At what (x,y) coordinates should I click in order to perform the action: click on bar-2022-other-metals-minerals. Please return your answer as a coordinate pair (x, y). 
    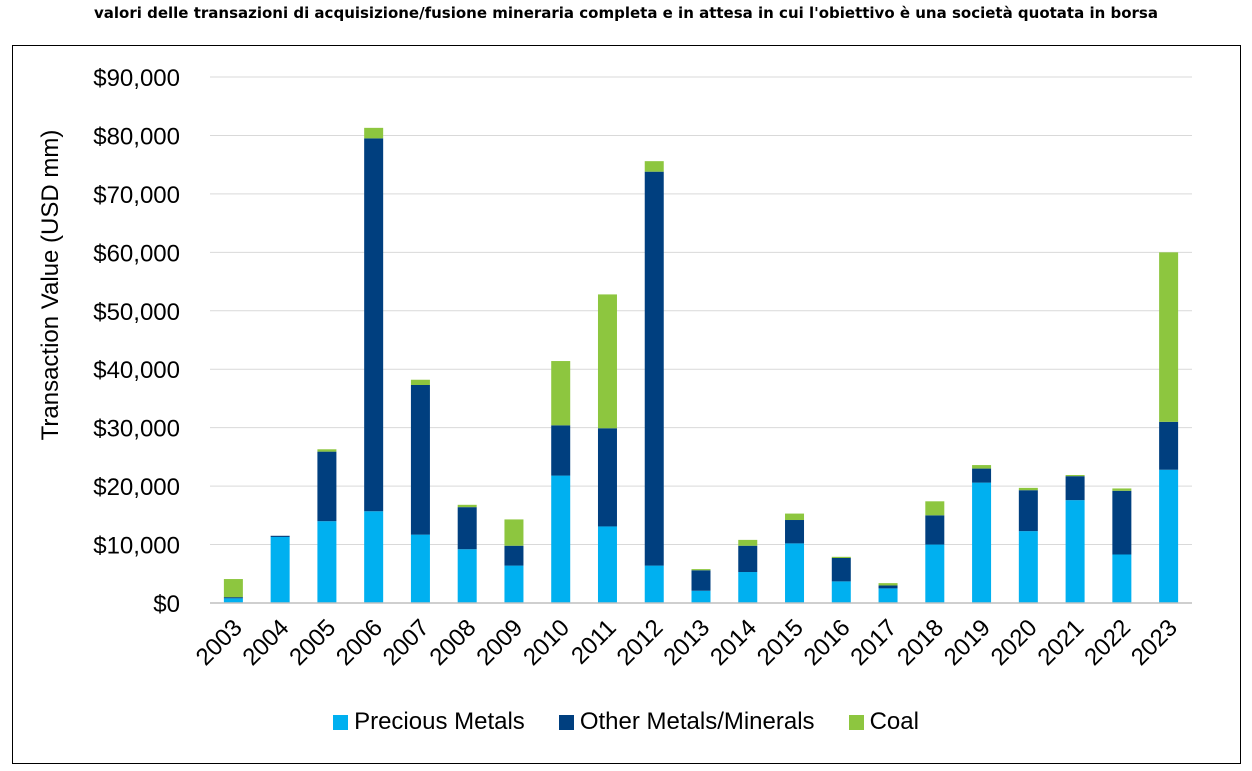
    Looking at the image, I should click on (1122, 522).